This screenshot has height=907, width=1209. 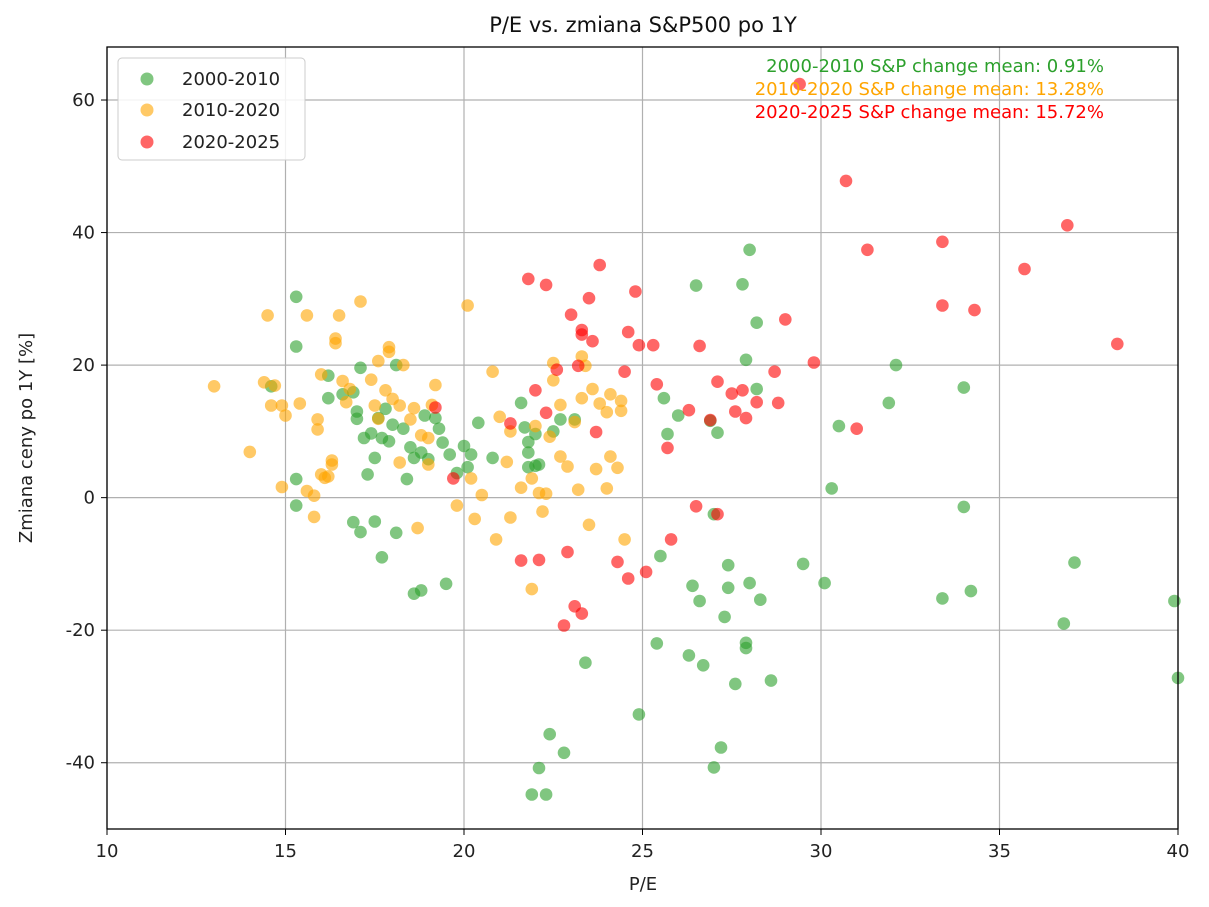 What do you see at coordinates (643, 884) in the screenshot?
I see `x-axis-label: P/E` at bounding box center [643, 884].